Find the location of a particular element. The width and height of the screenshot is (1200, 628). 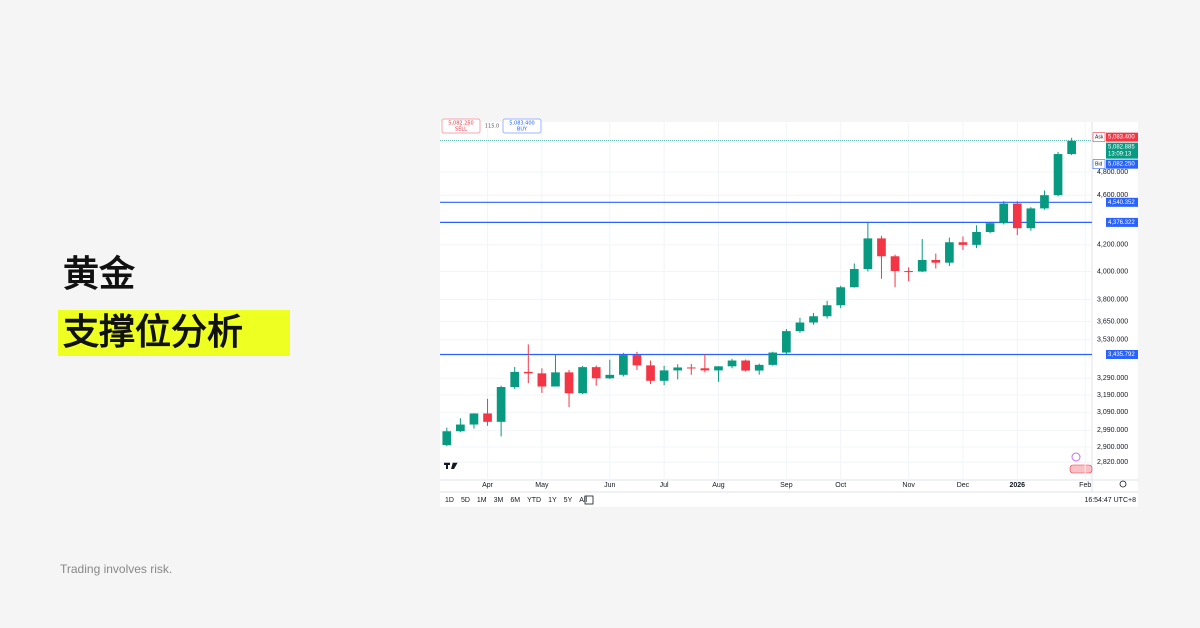

spread: 115.0 is located at coordinates (492, 127).